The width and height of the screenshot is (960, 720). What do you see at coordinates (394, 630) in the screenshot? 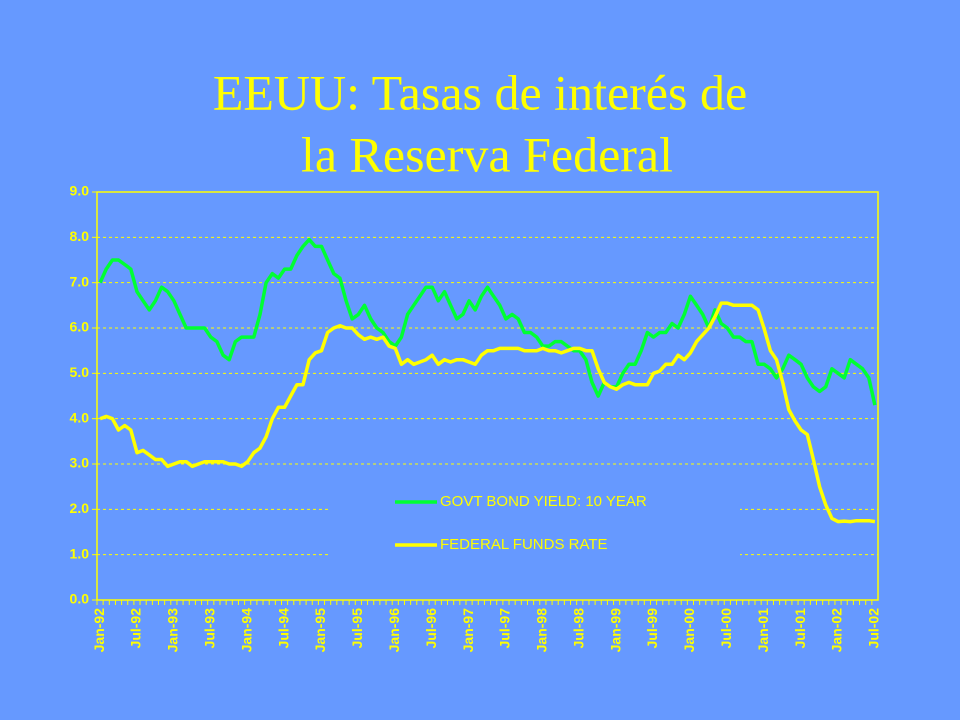
I see `x-tick-label: Jan-96` at bounding box center [394, 630].